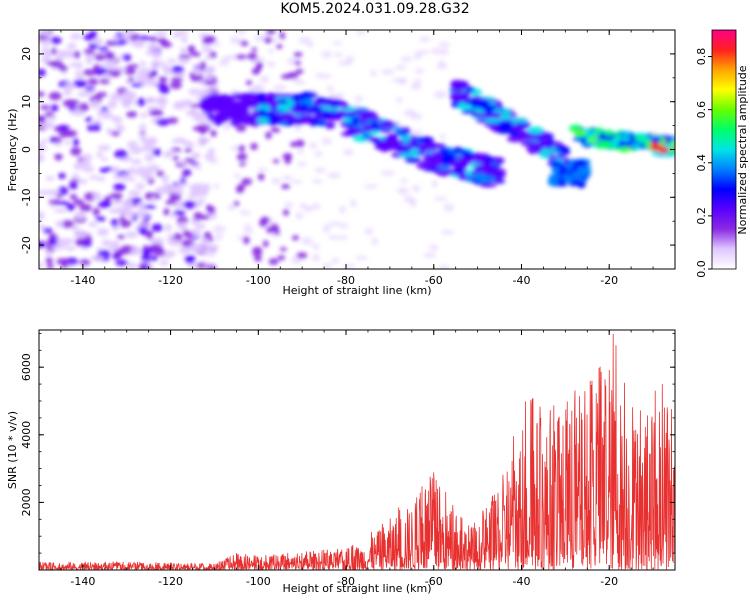  Describe the element at coordinates (346, 581) in the screenshot. I see `x-tick-label: -80` at that location.